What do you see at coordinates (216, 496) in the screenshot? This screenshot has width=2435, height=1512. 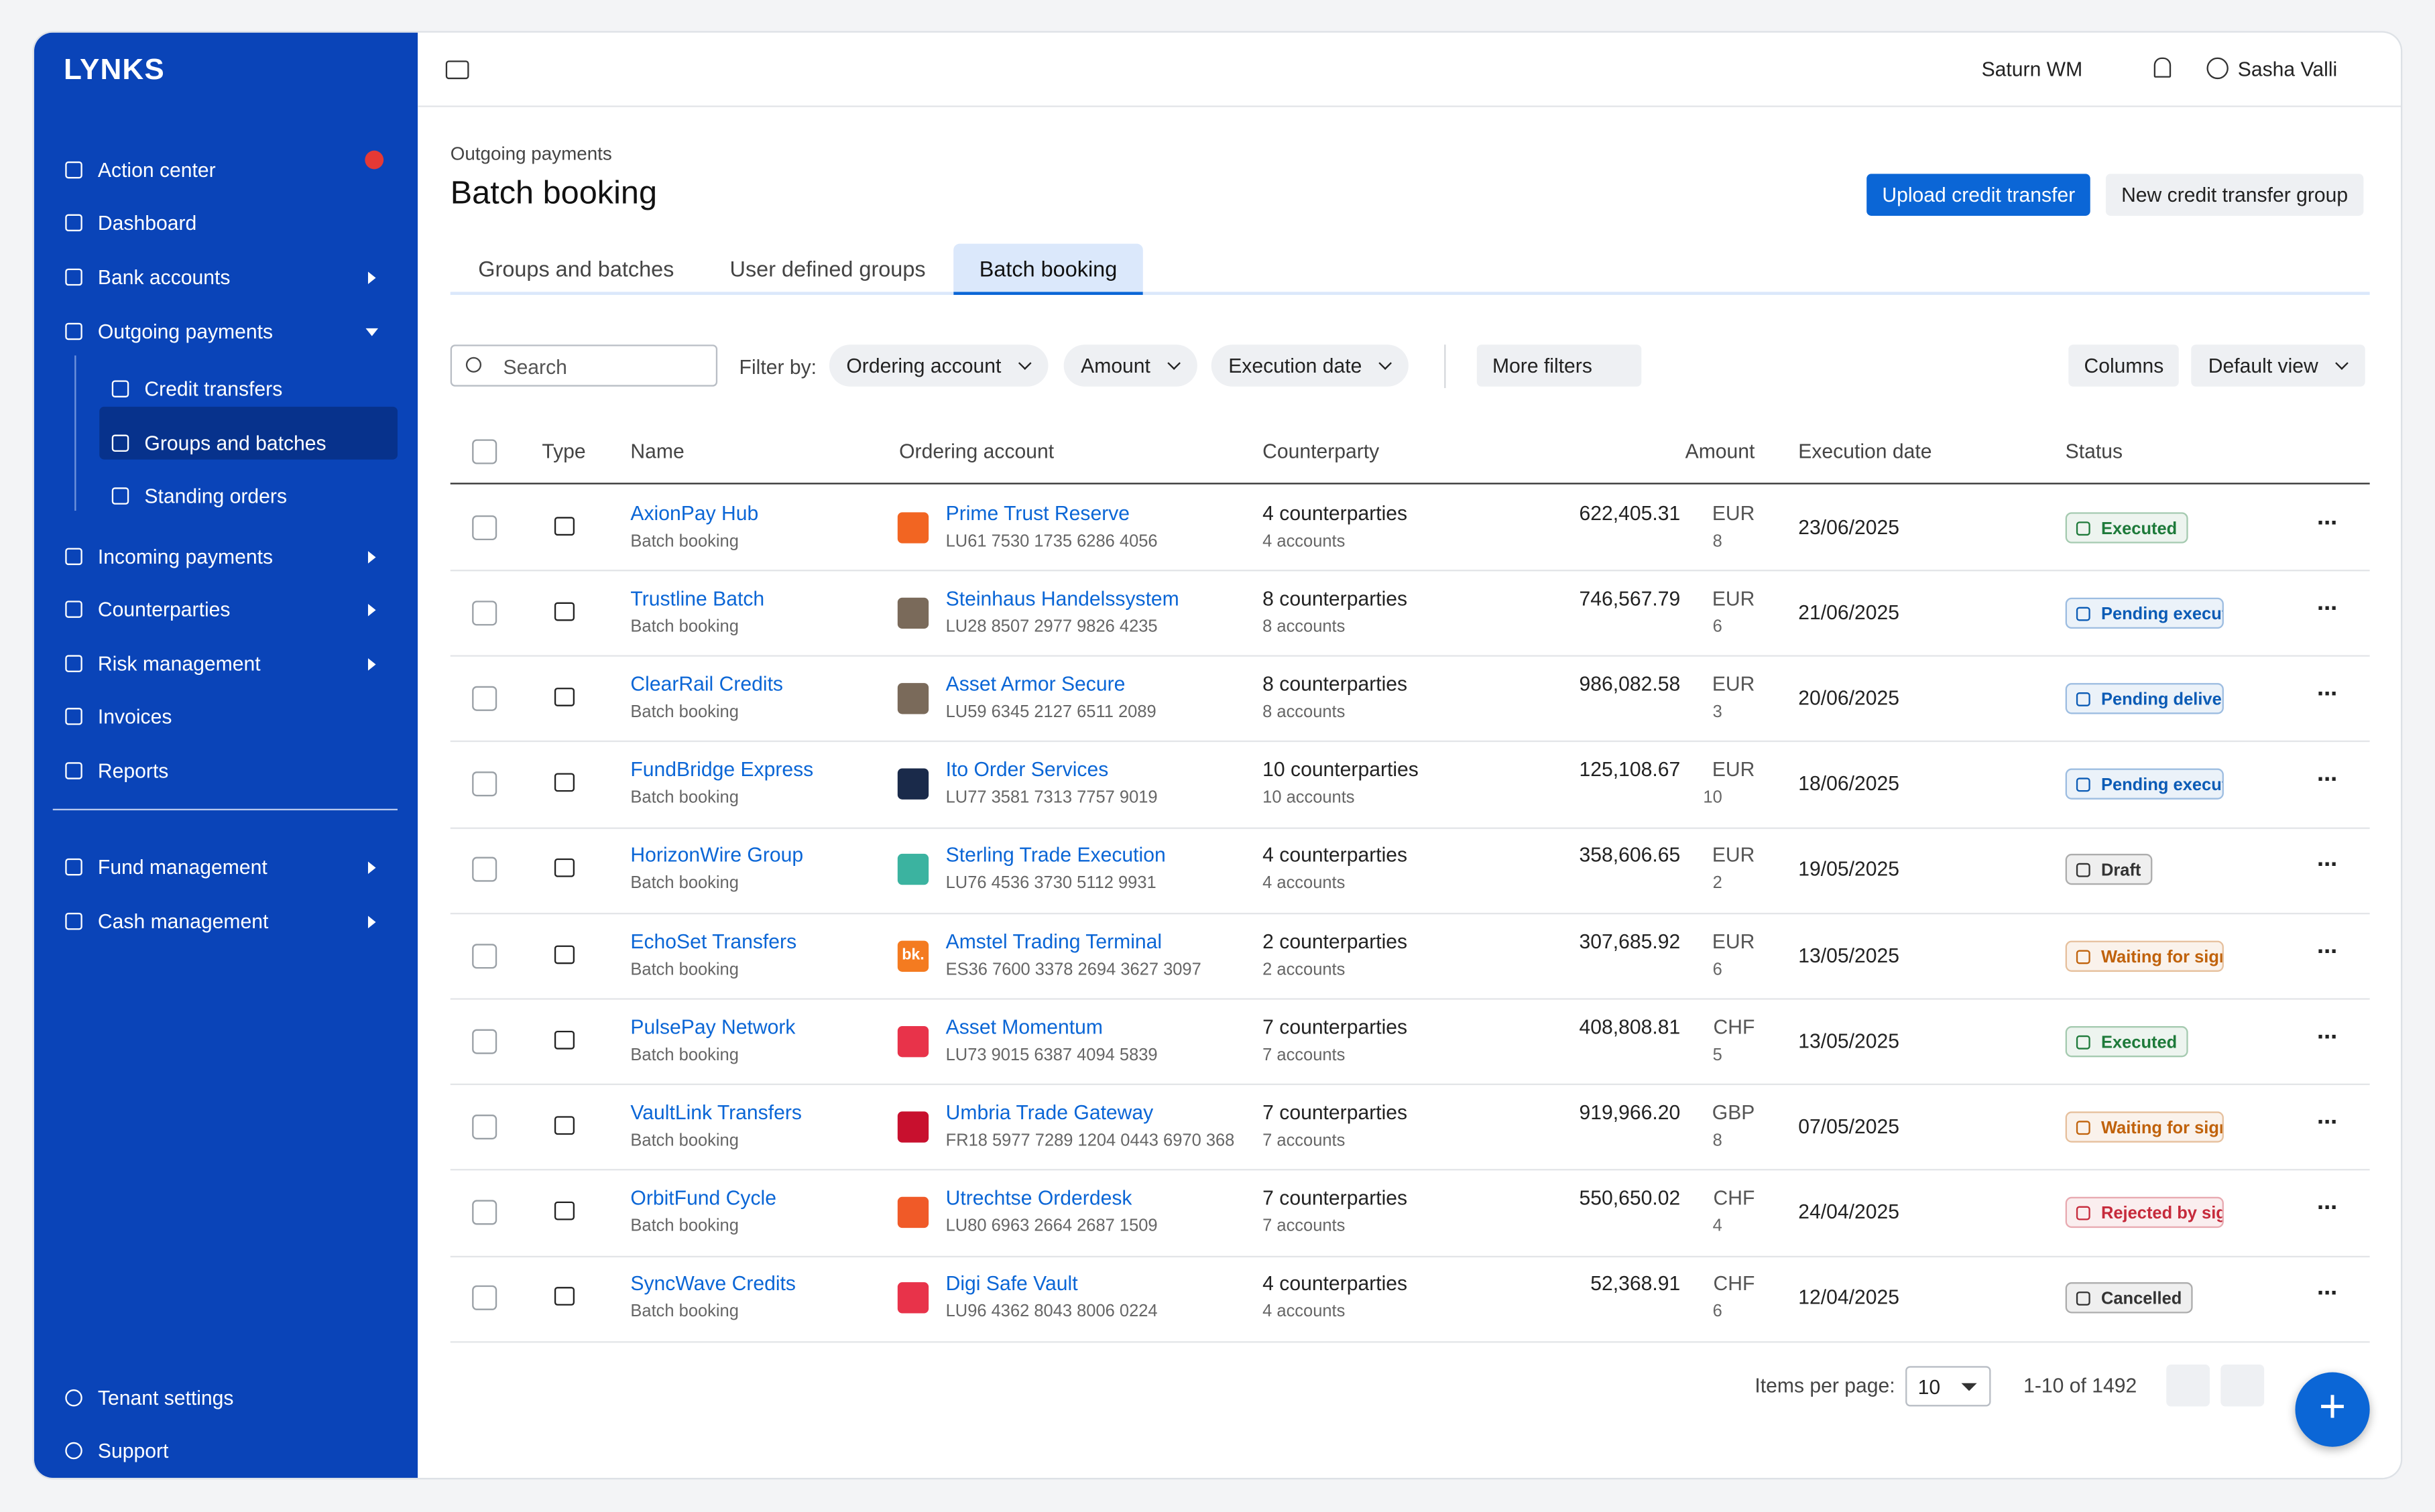 I see `nav-subitem: Standing orders` at bounding box center [216, 496].